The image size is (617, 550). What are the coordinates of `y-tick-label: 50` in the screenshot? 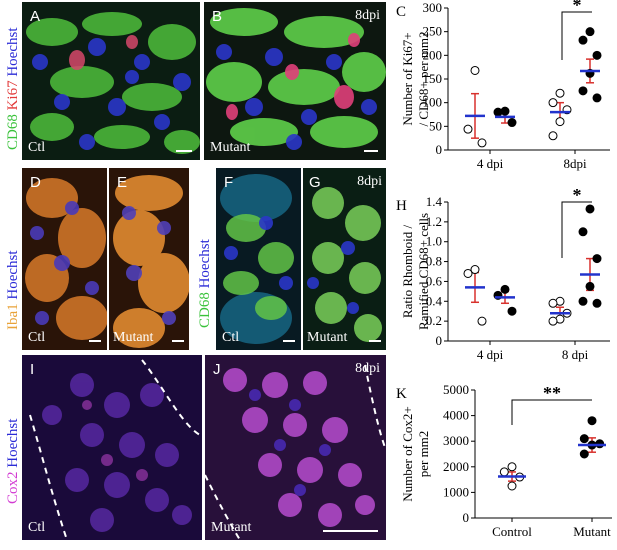 It's located at (435, 125).